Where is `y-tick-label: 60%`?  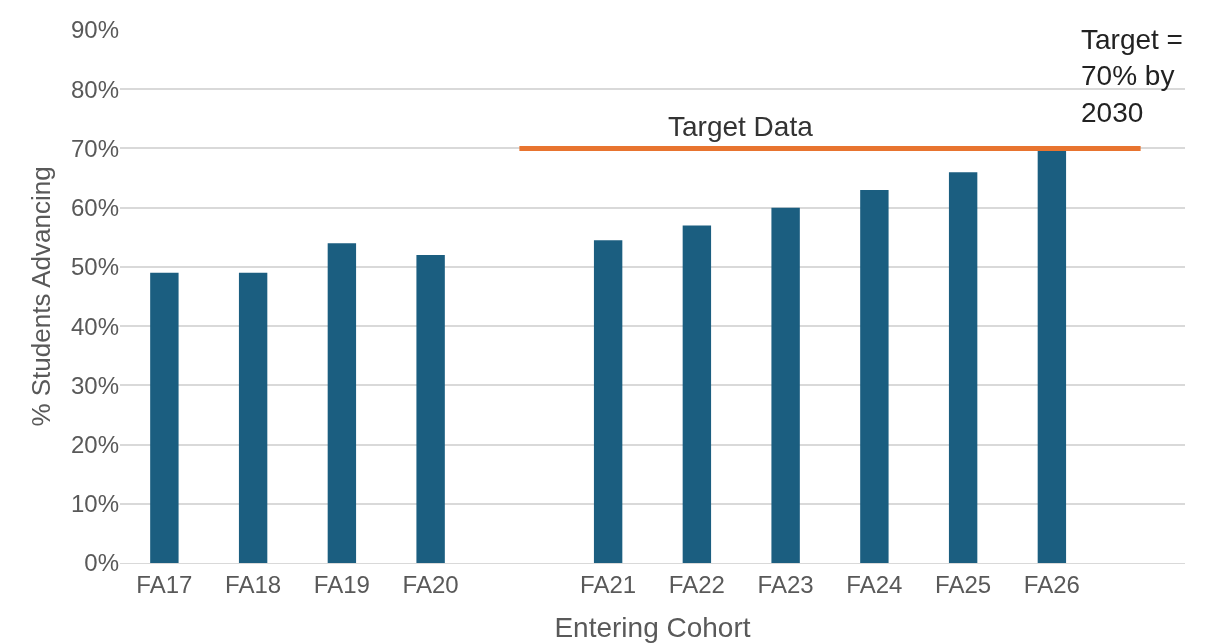 y-tick-label: 60% is located at coordinates (94, 208).